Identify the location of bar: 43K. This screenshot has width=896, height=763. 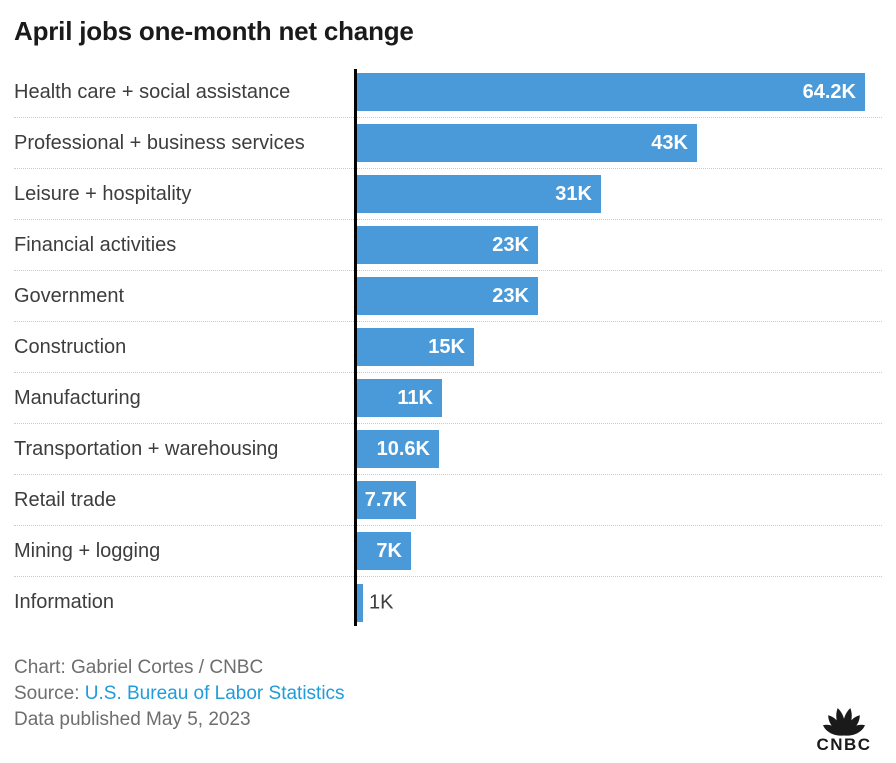
(526, 143).